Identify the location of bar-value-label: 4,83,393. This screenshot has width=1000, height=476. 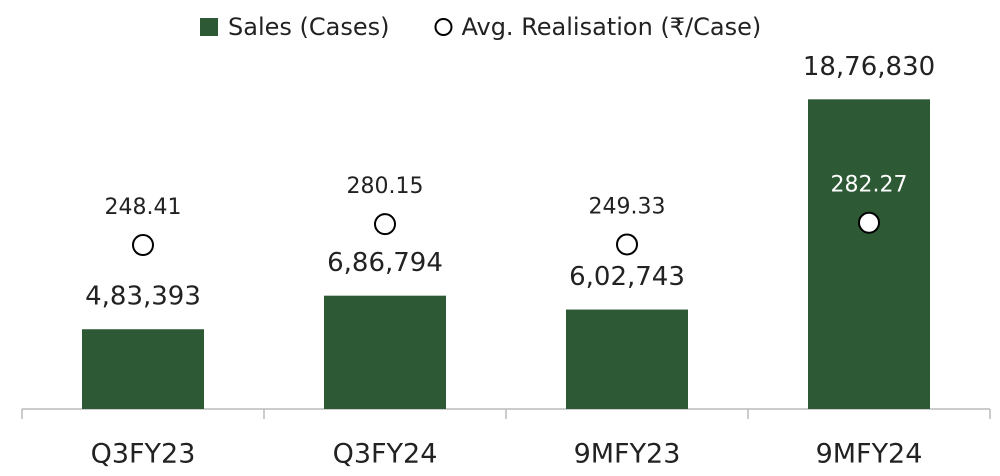
(143, 297).